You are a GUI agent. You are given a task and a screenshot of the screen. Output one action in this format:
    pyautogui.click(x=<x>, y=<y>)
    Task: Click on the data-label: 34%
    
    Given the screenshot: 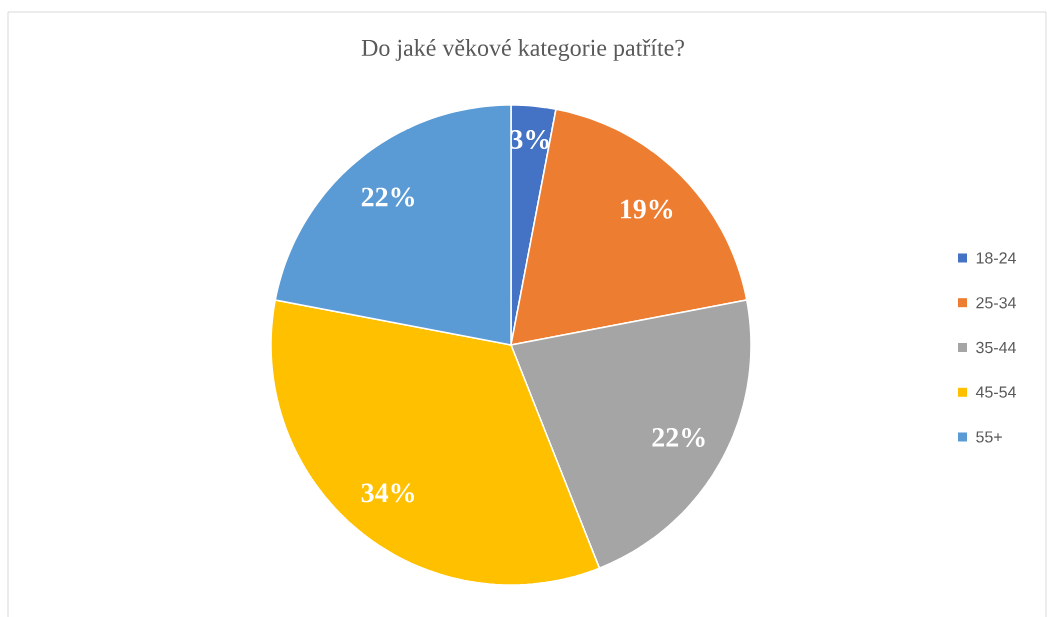 What is the action you would take?
    pyautogui.click(x=388, y=493)
    